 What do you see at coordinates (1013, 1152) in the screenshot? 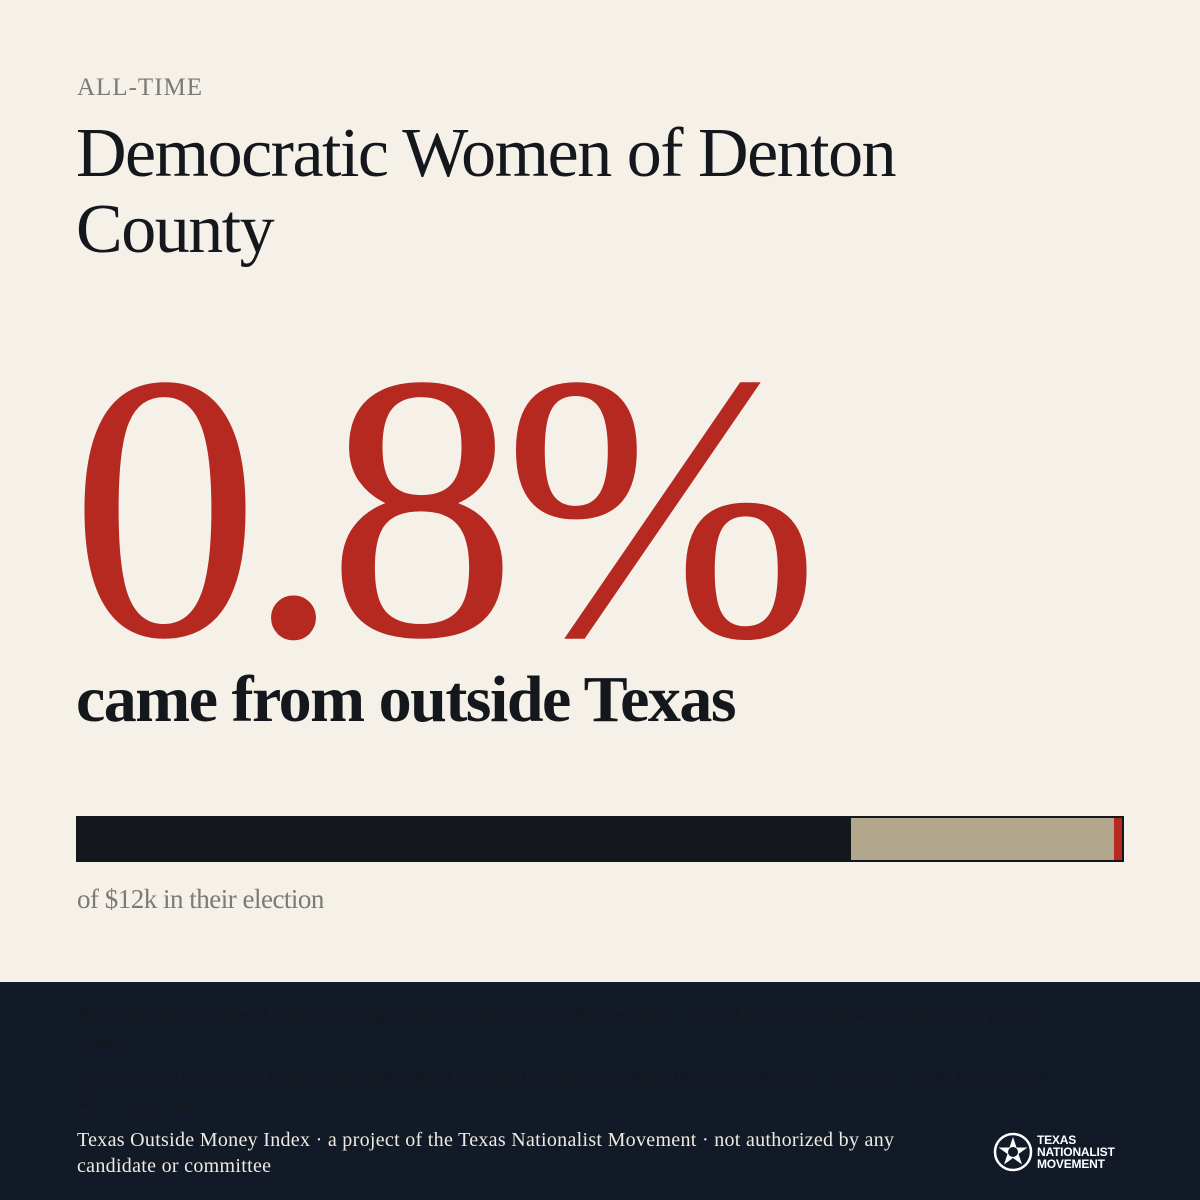
I see `star-seal-icon` at bounding box center [1013, 1152].